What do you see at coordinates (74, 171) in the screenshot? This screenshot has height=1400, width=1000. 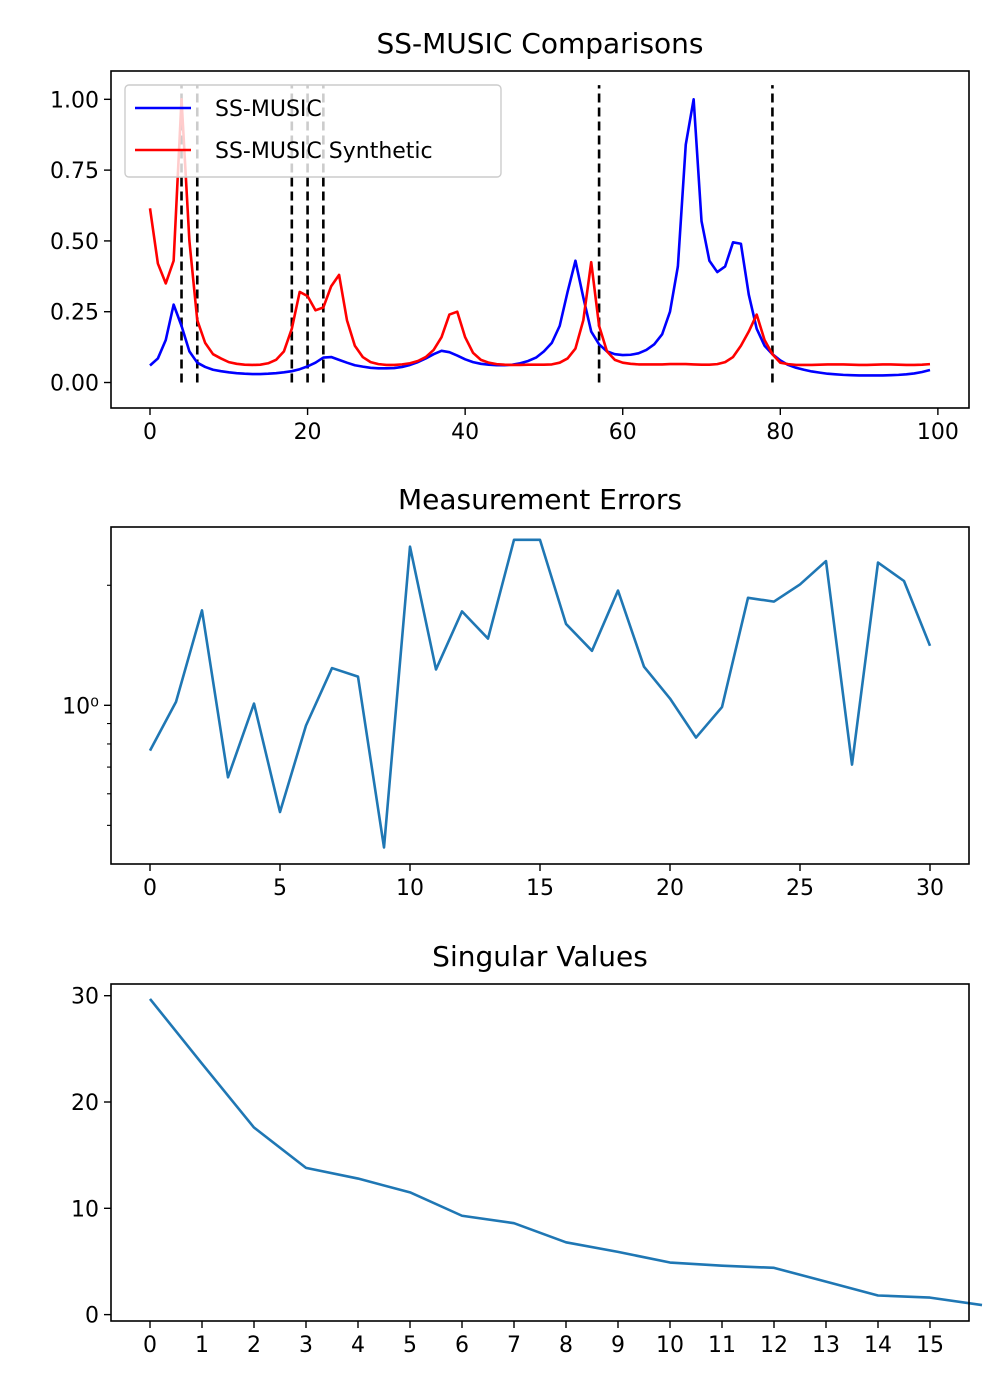 I see `y-tick-label: 0.75` at bounding box center [74, 171].